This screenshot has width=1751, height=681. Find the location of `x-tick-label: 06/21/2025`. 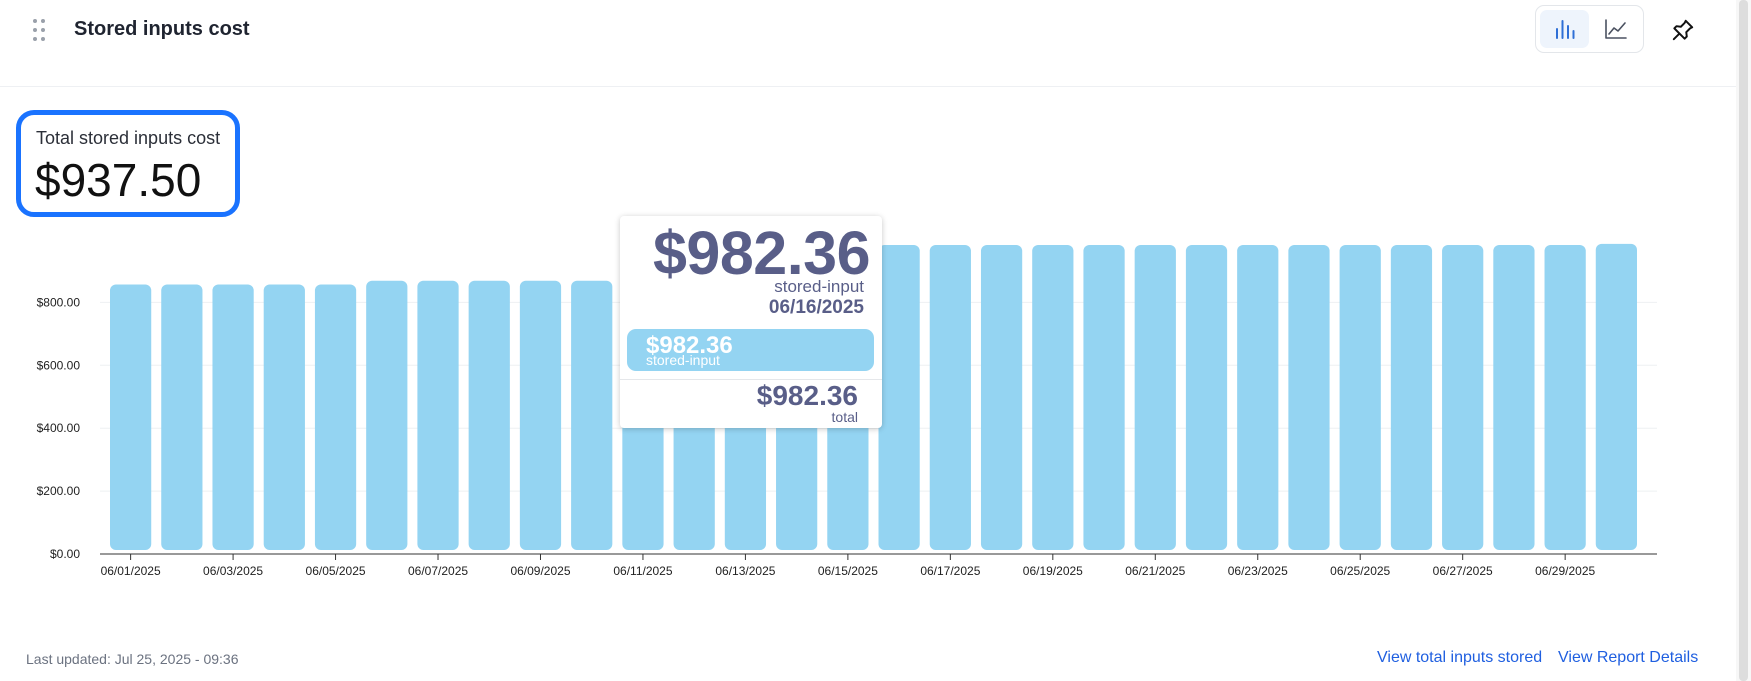

x-tick-label: 06/21/2025 is located at coordinates (1155, 571).